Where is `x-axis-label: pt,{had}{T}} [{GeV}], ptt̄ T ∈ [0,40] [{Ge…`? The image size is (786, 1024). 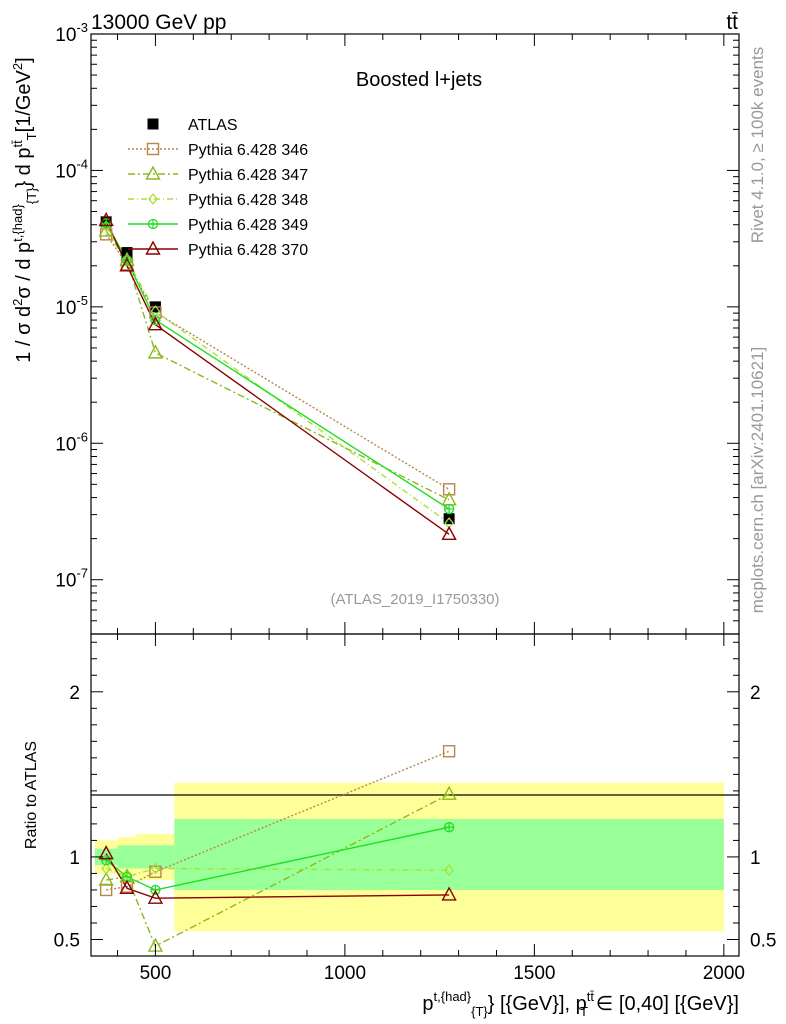 x-axis-label: pt,{had}{T}} [{GeV}], ptt̄ T ∈ [0,40] [{Ge… is located at coordinates (580, 1004).